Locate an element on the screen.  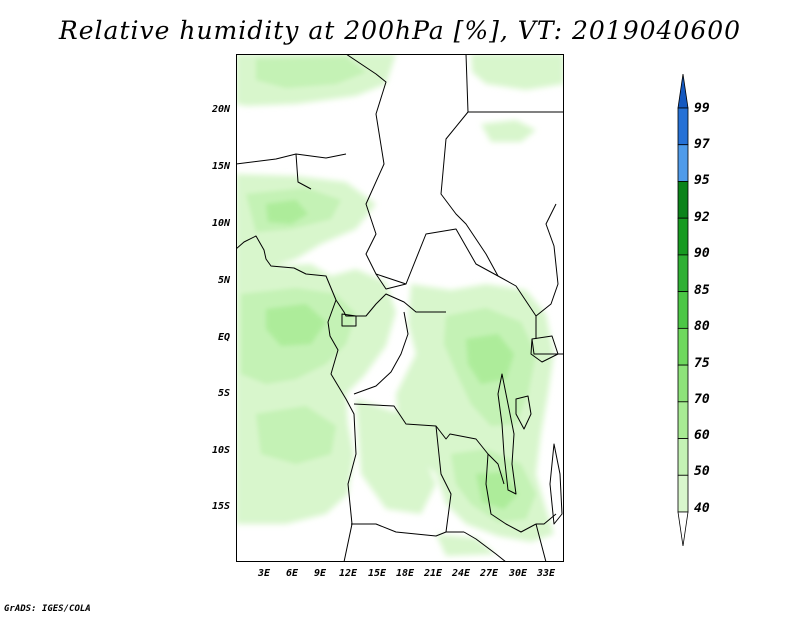
credit-text: GrADS: IGES/COLA is located at coordinates (47, 609).